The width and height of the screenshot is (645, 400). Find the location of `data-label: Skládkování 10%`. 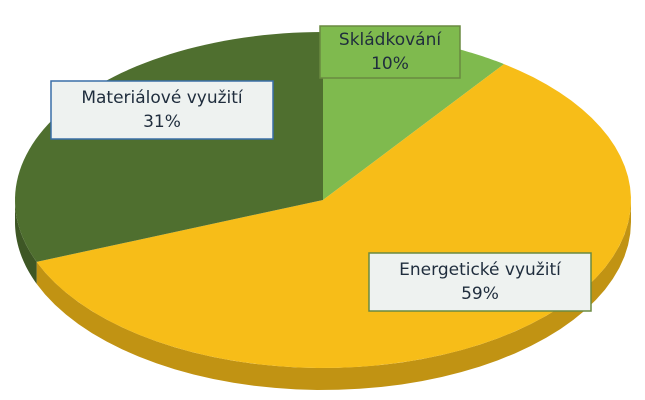

data-label: Skládkování 10% is located at coordinates (390, 52).